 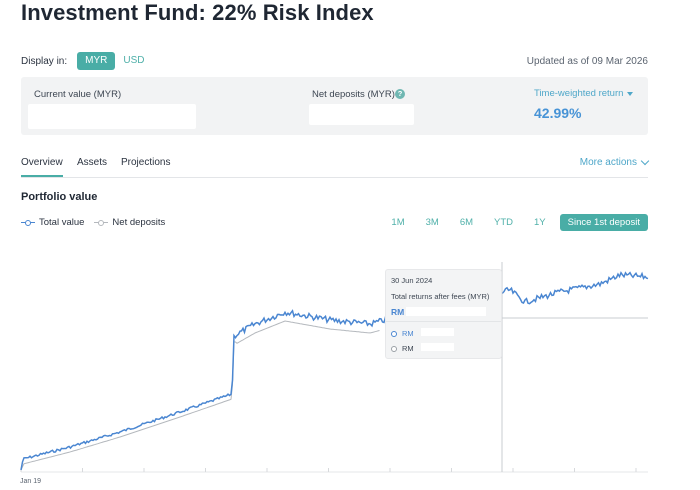 I want to click on net-deposits-masked, so click(x=361, y=114).